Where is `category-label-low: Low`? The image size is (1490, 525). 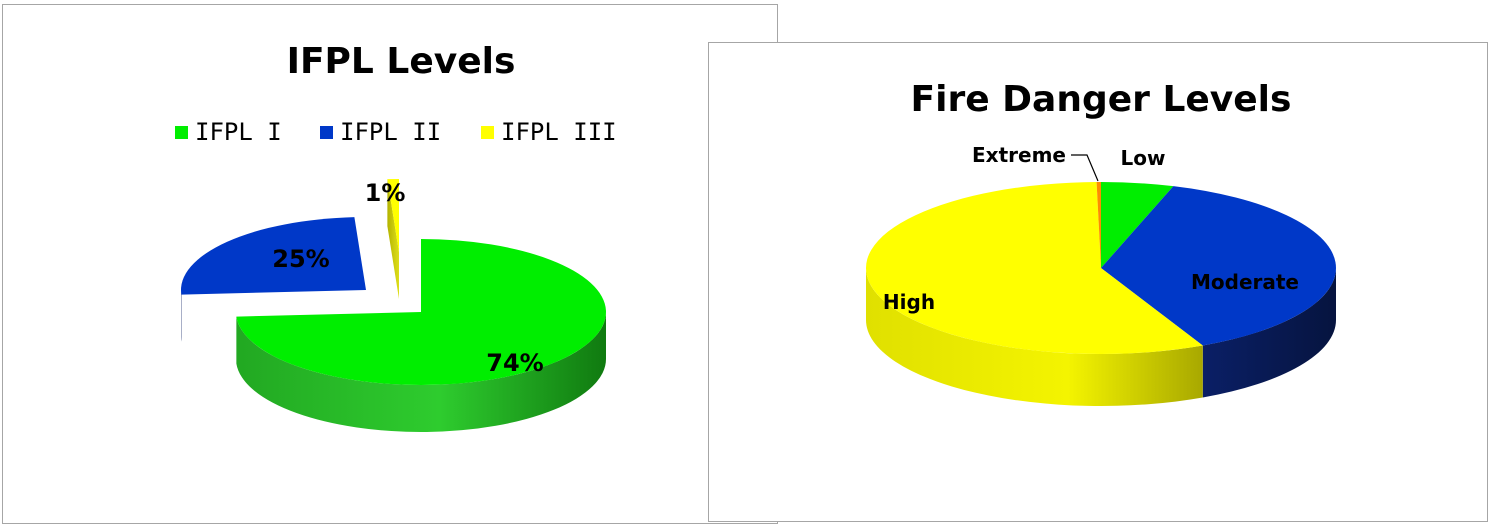
category-label-low: Low is located at coordinates (1143, 158).